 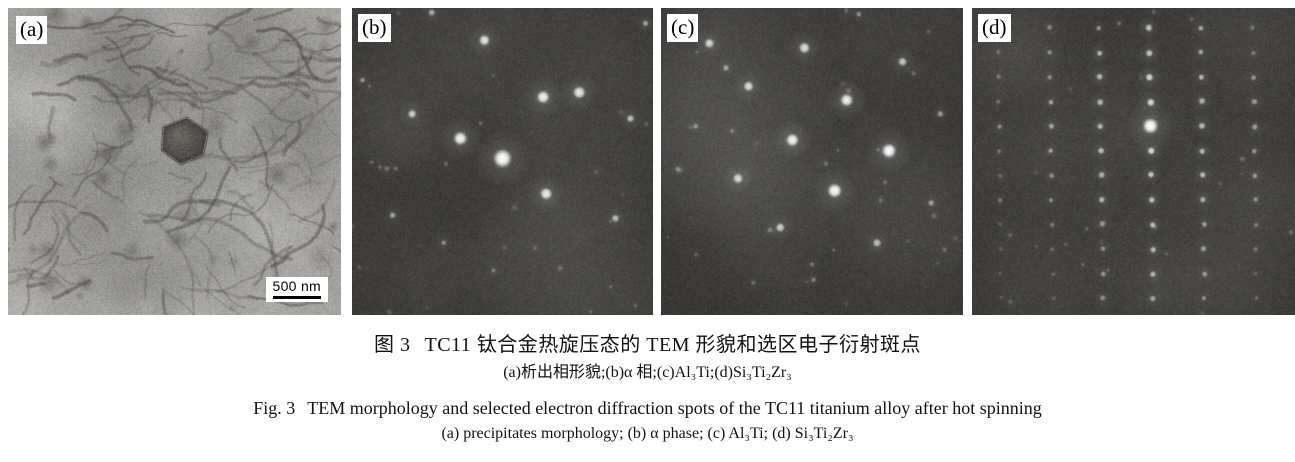 I want to click on panel-label-c: (c), so click(x=683, y=28).